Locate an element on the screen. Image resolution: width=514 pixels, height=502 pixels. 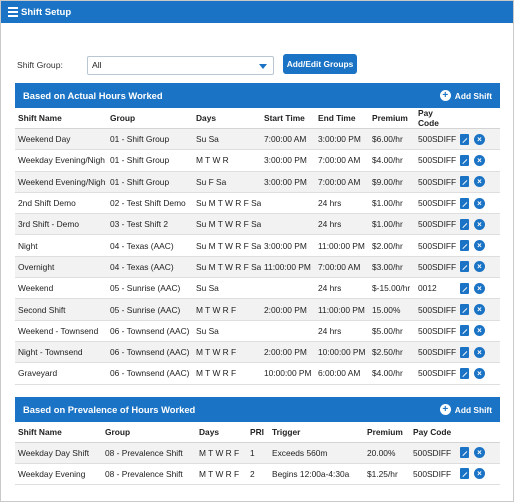
shift-group-filter: Shift Group: All is located at coordinates (197, 65).